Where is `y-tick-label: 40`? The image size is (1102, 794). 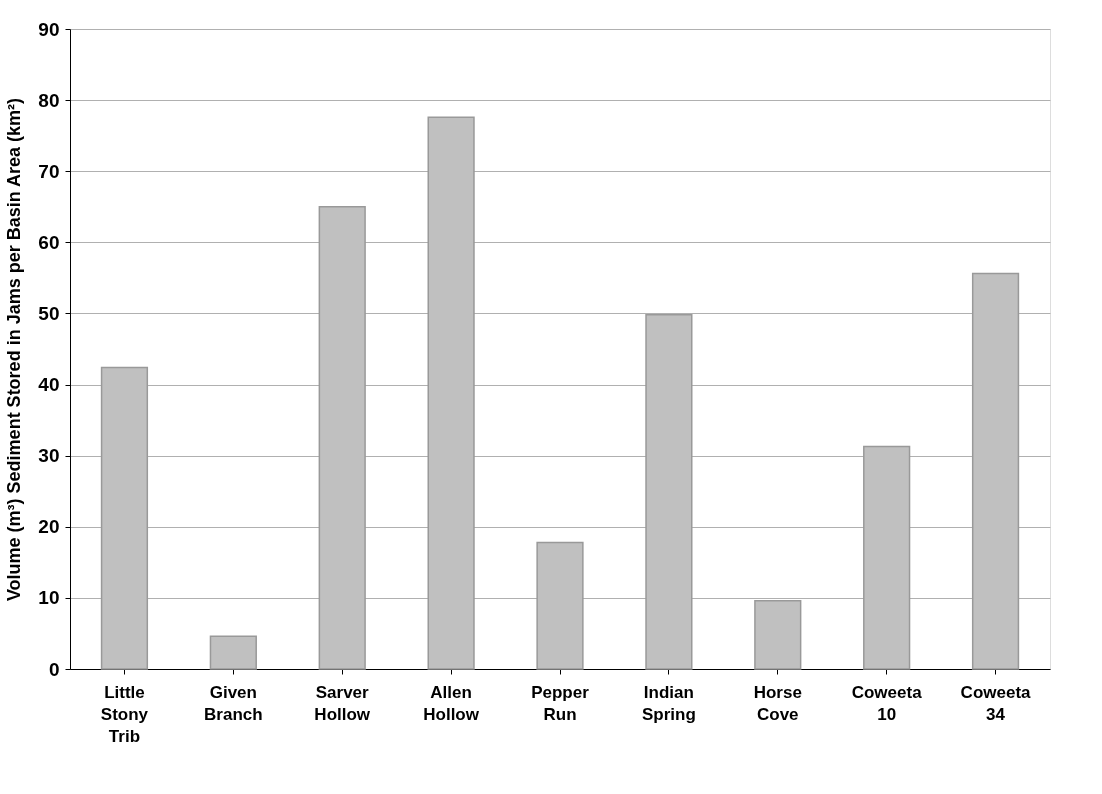 y-tick-label: 40 is located at coordinates (49, 385).